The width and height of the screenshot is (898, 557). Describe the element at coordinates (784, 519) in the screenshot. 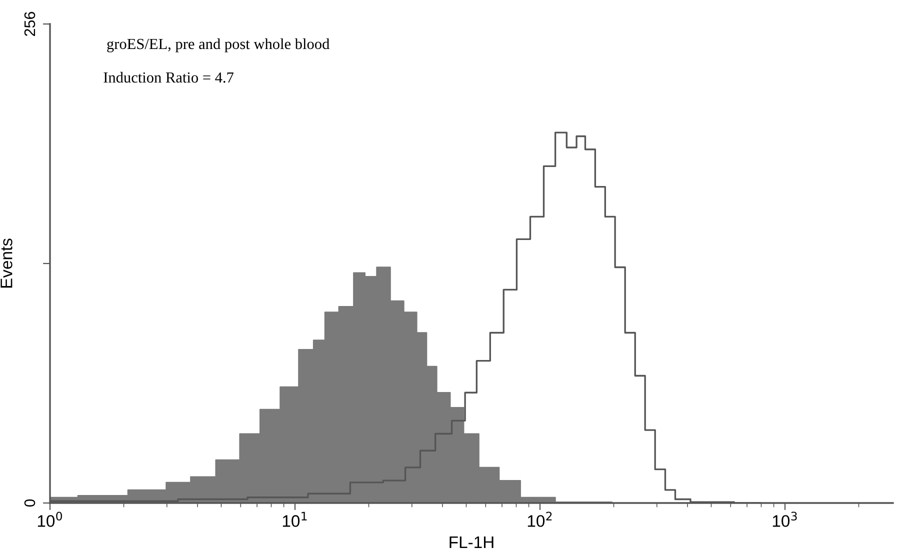

I see `x-tick-label: 10$^{3}$` at that location.